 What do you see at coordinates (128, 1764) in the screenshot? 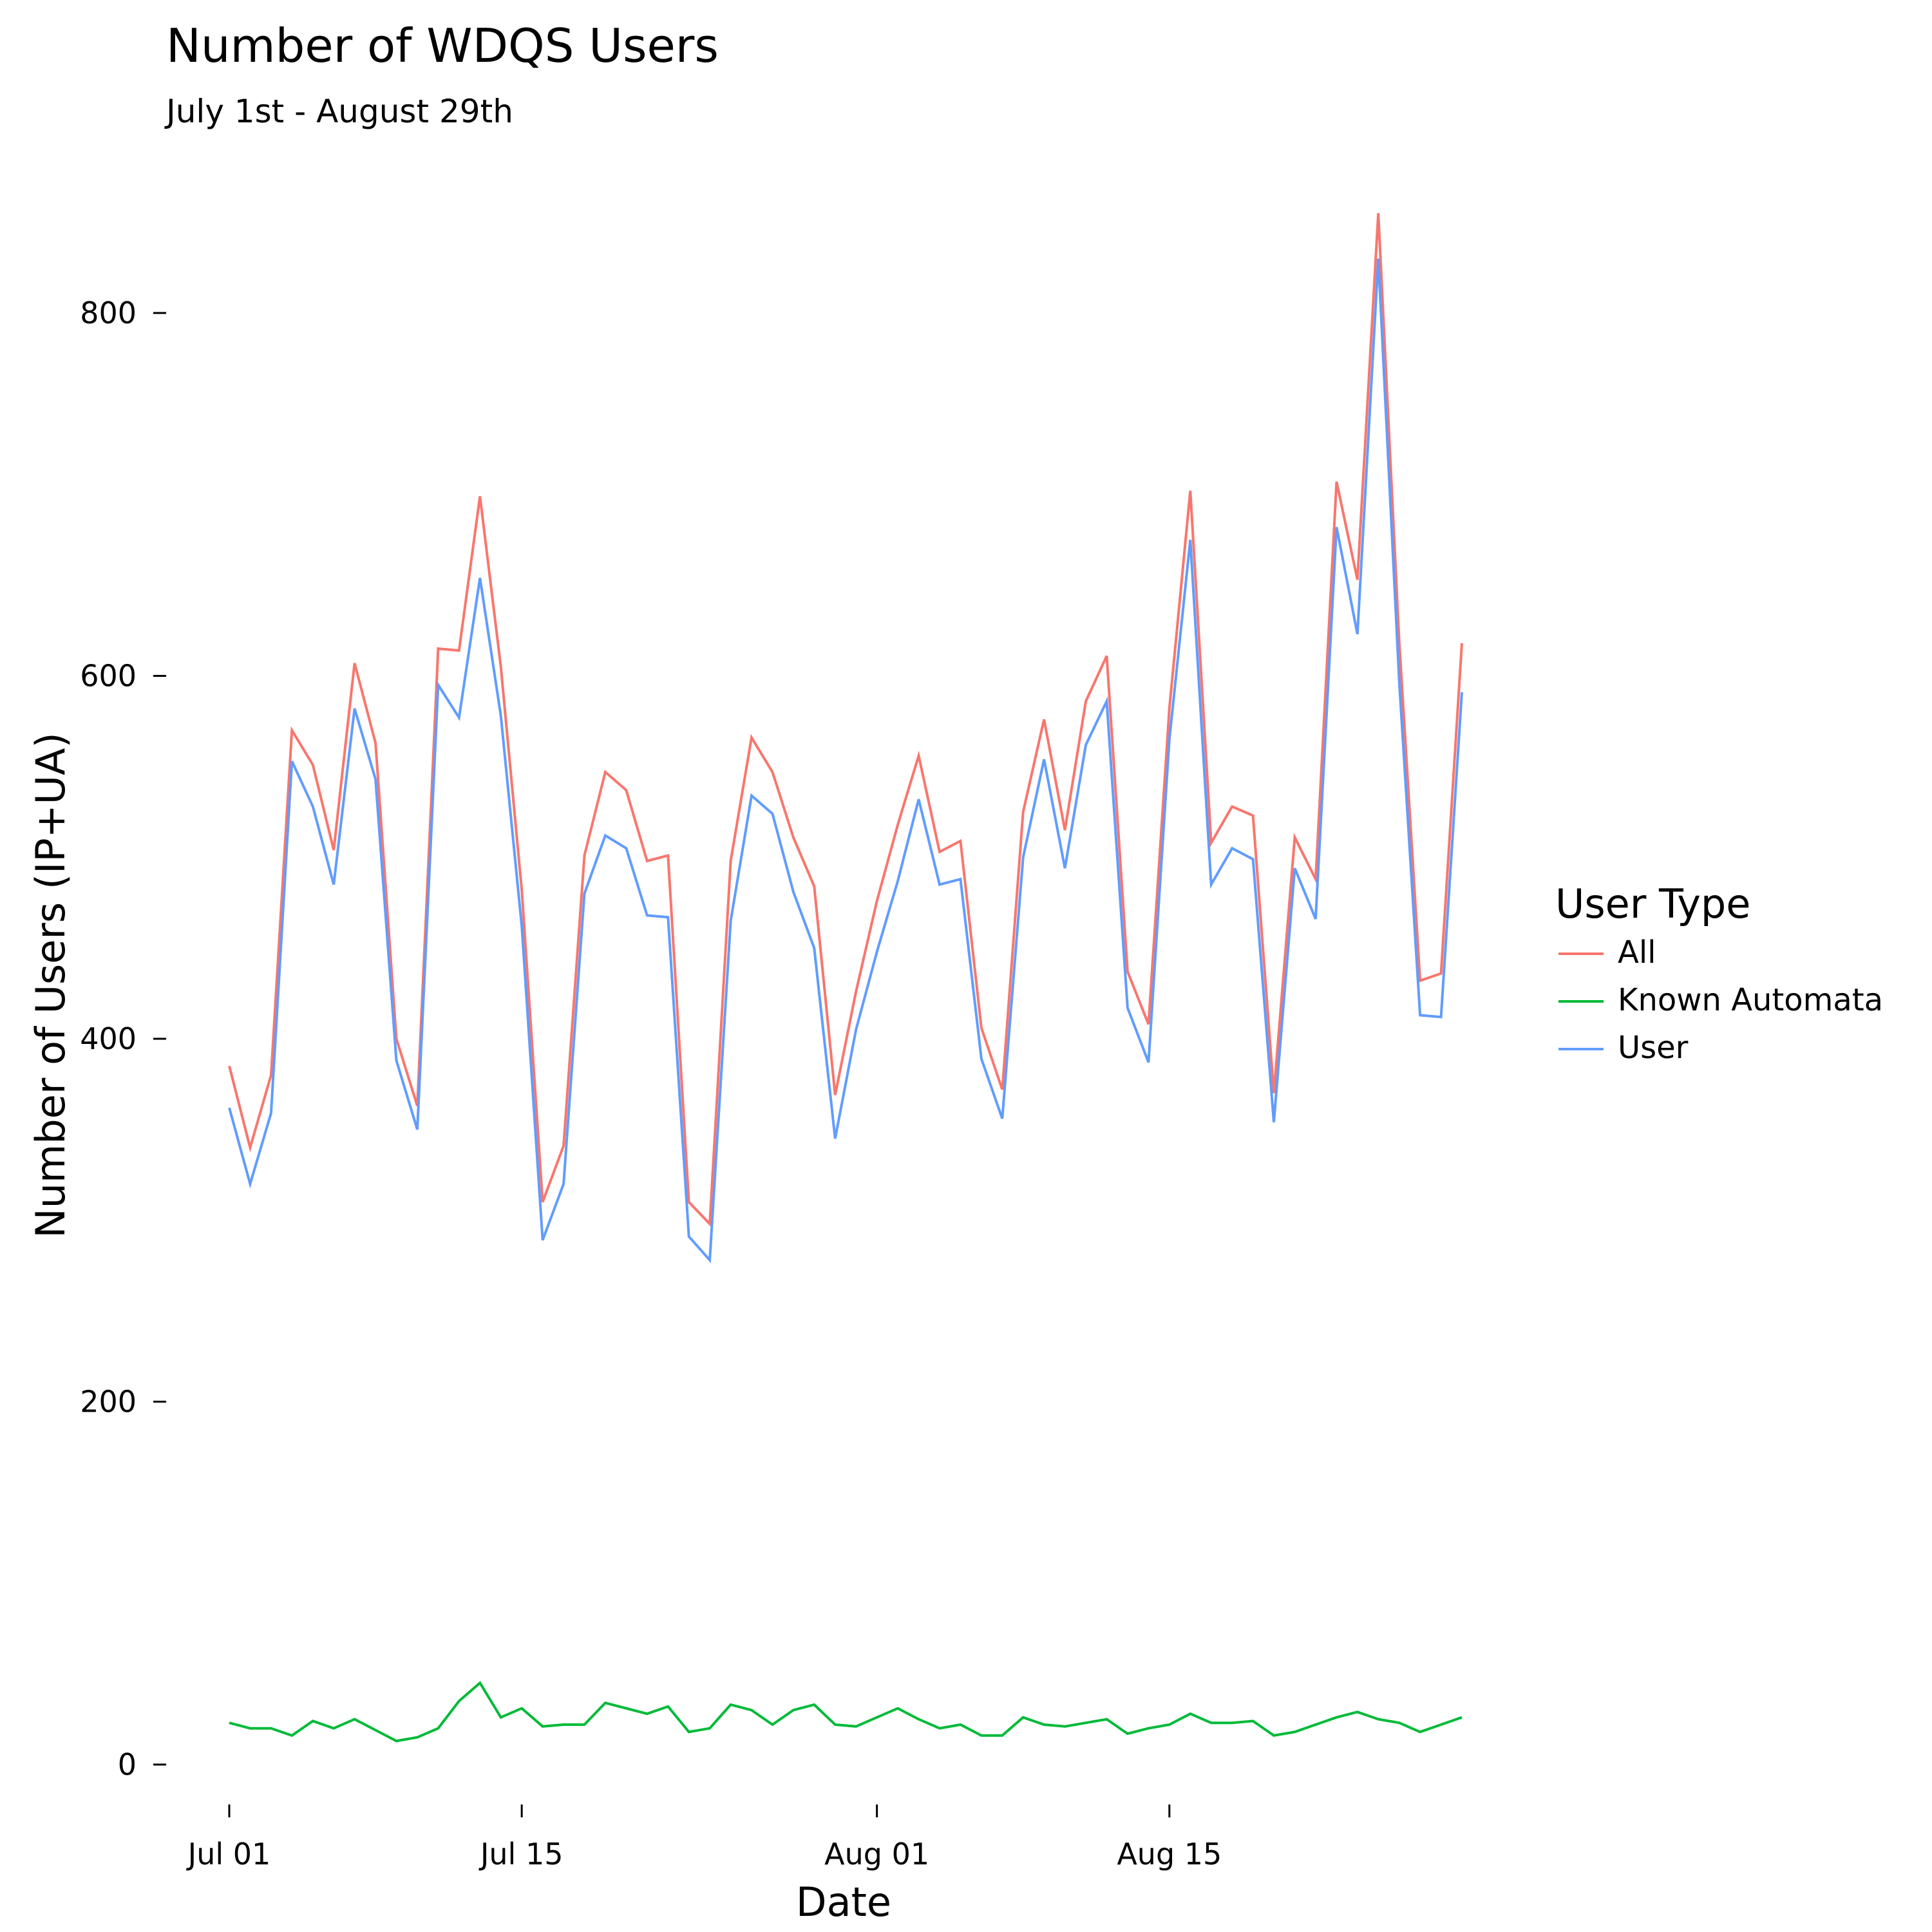
I see `y-tick-label: 0` at bounding box center [128, 1764].